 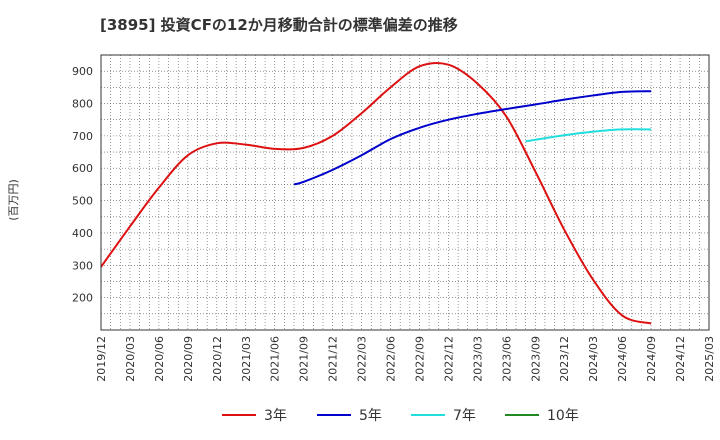 What do you see at coordinates (246, 359) in the screenshot?
I see `x-tick-label: 2021/03` at bounding box center [246, 359].